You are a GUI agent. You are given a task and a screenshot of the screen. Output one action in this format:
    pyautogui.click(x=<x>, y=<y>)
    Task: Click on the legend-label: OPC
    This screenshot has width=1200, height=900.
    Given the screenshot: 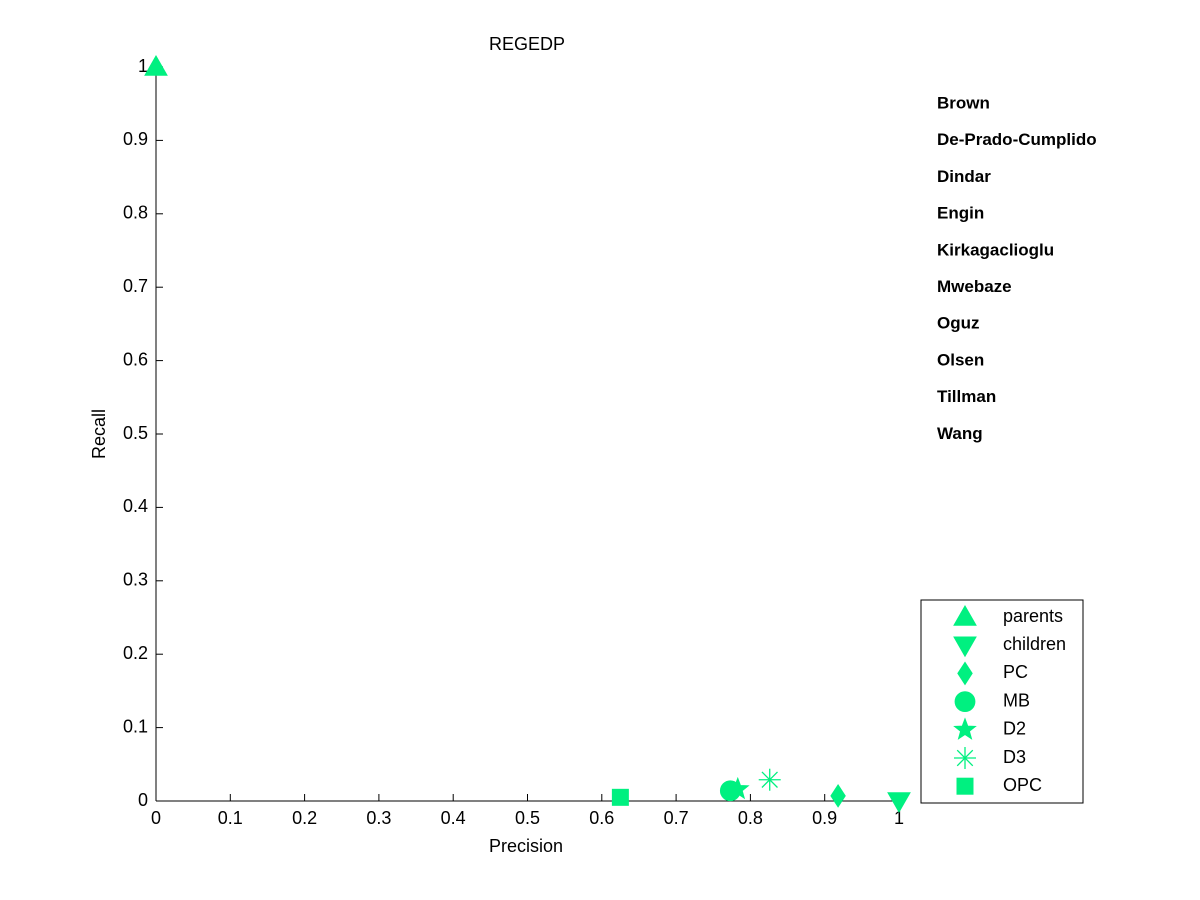 What is the action you would take?
    pyautogui.click(x=1022, y=785)
    